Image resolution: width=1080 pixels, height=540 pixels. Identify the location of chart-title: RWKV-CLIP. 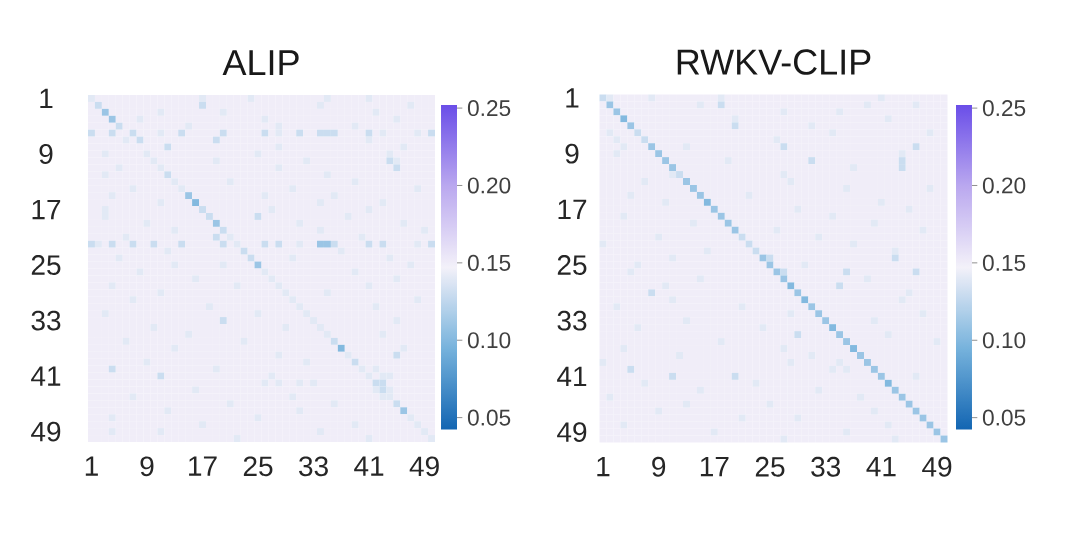
(774, 62).